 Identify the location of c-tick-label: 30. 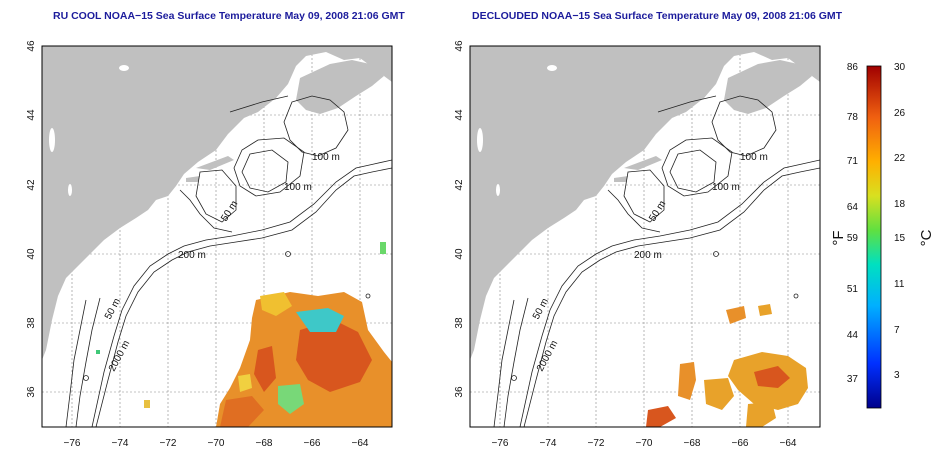
(900, 67).